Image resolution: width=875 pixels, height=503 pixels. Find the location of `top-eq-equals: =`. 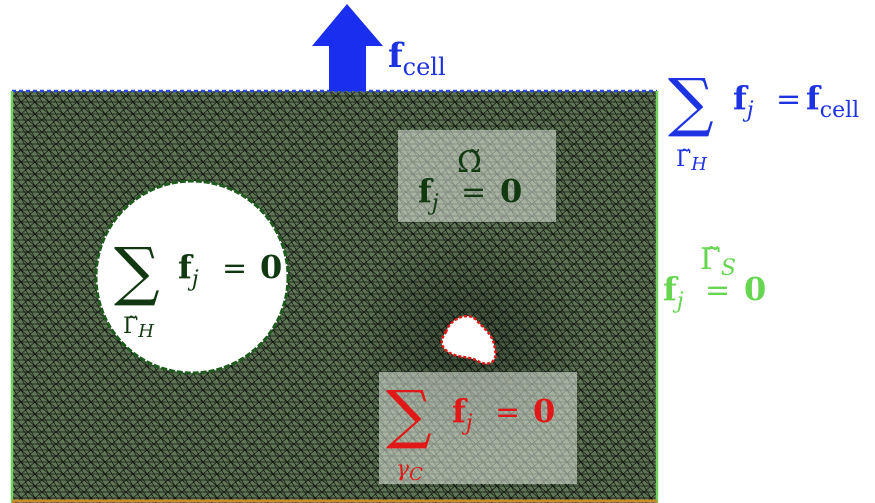

top-eq-equals: = is located at coordinates (788, 99).